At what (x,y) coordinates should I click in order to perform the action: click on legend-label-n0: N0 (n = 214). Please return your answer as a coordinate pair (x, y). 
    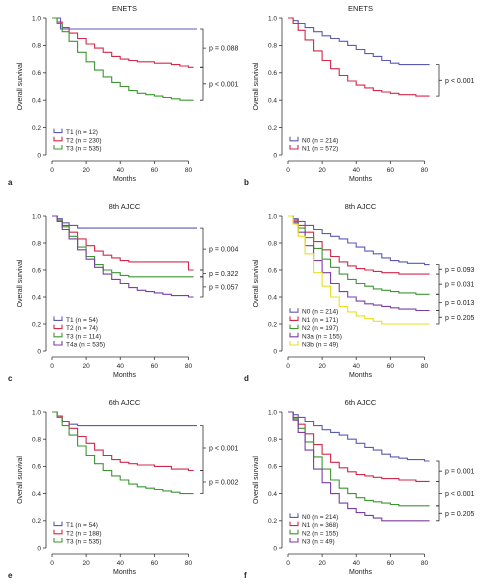
    Looking at the image, I should click on (320, 140).